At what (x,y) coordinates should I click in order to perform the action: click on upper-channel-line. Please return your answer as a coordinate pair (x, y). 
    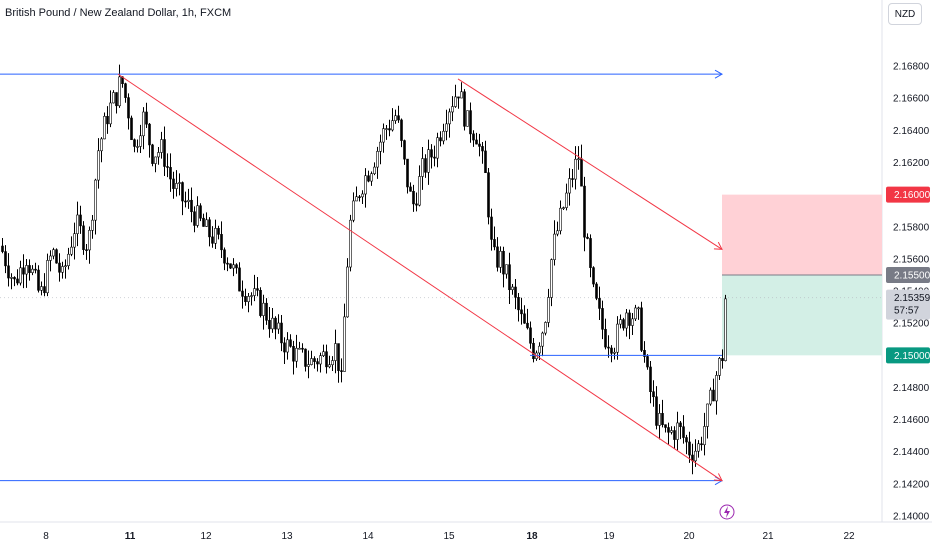
    Looking at the image, I should click on (590, 164).